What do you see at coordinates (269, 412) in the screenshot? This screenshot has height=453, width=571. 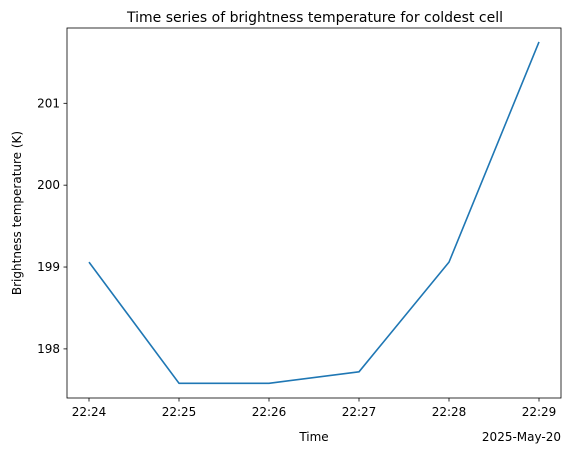 I see `x-tick-label: 22:26` at bounding box center [269, 412].